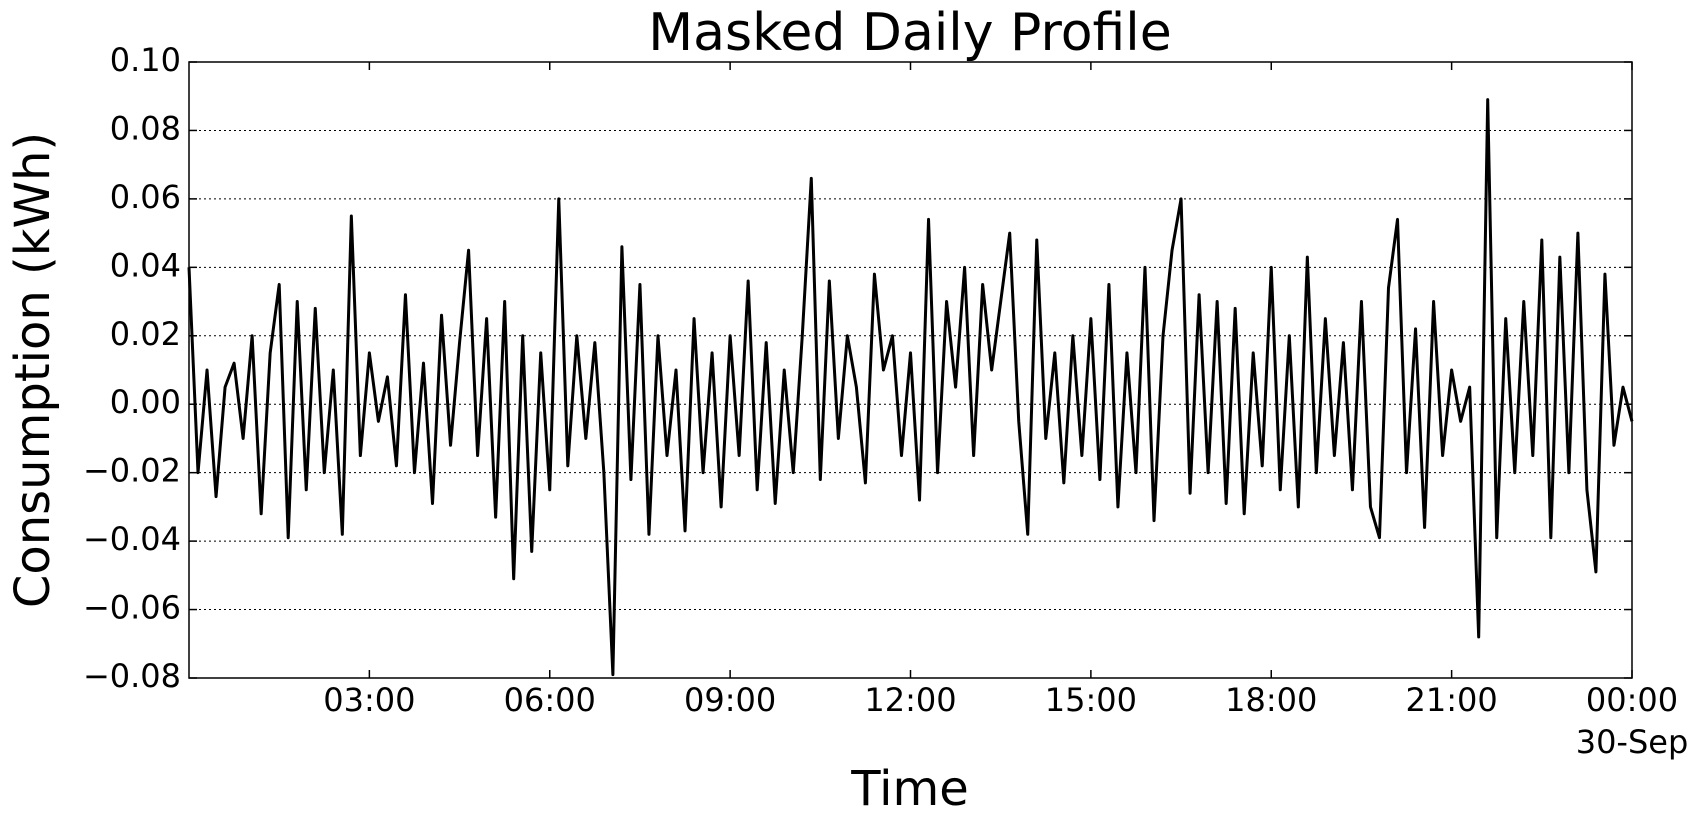 The width and height of the screenshot is (1706, 824). I want to click on y-tick-label: 0.00, so click(145, 402).